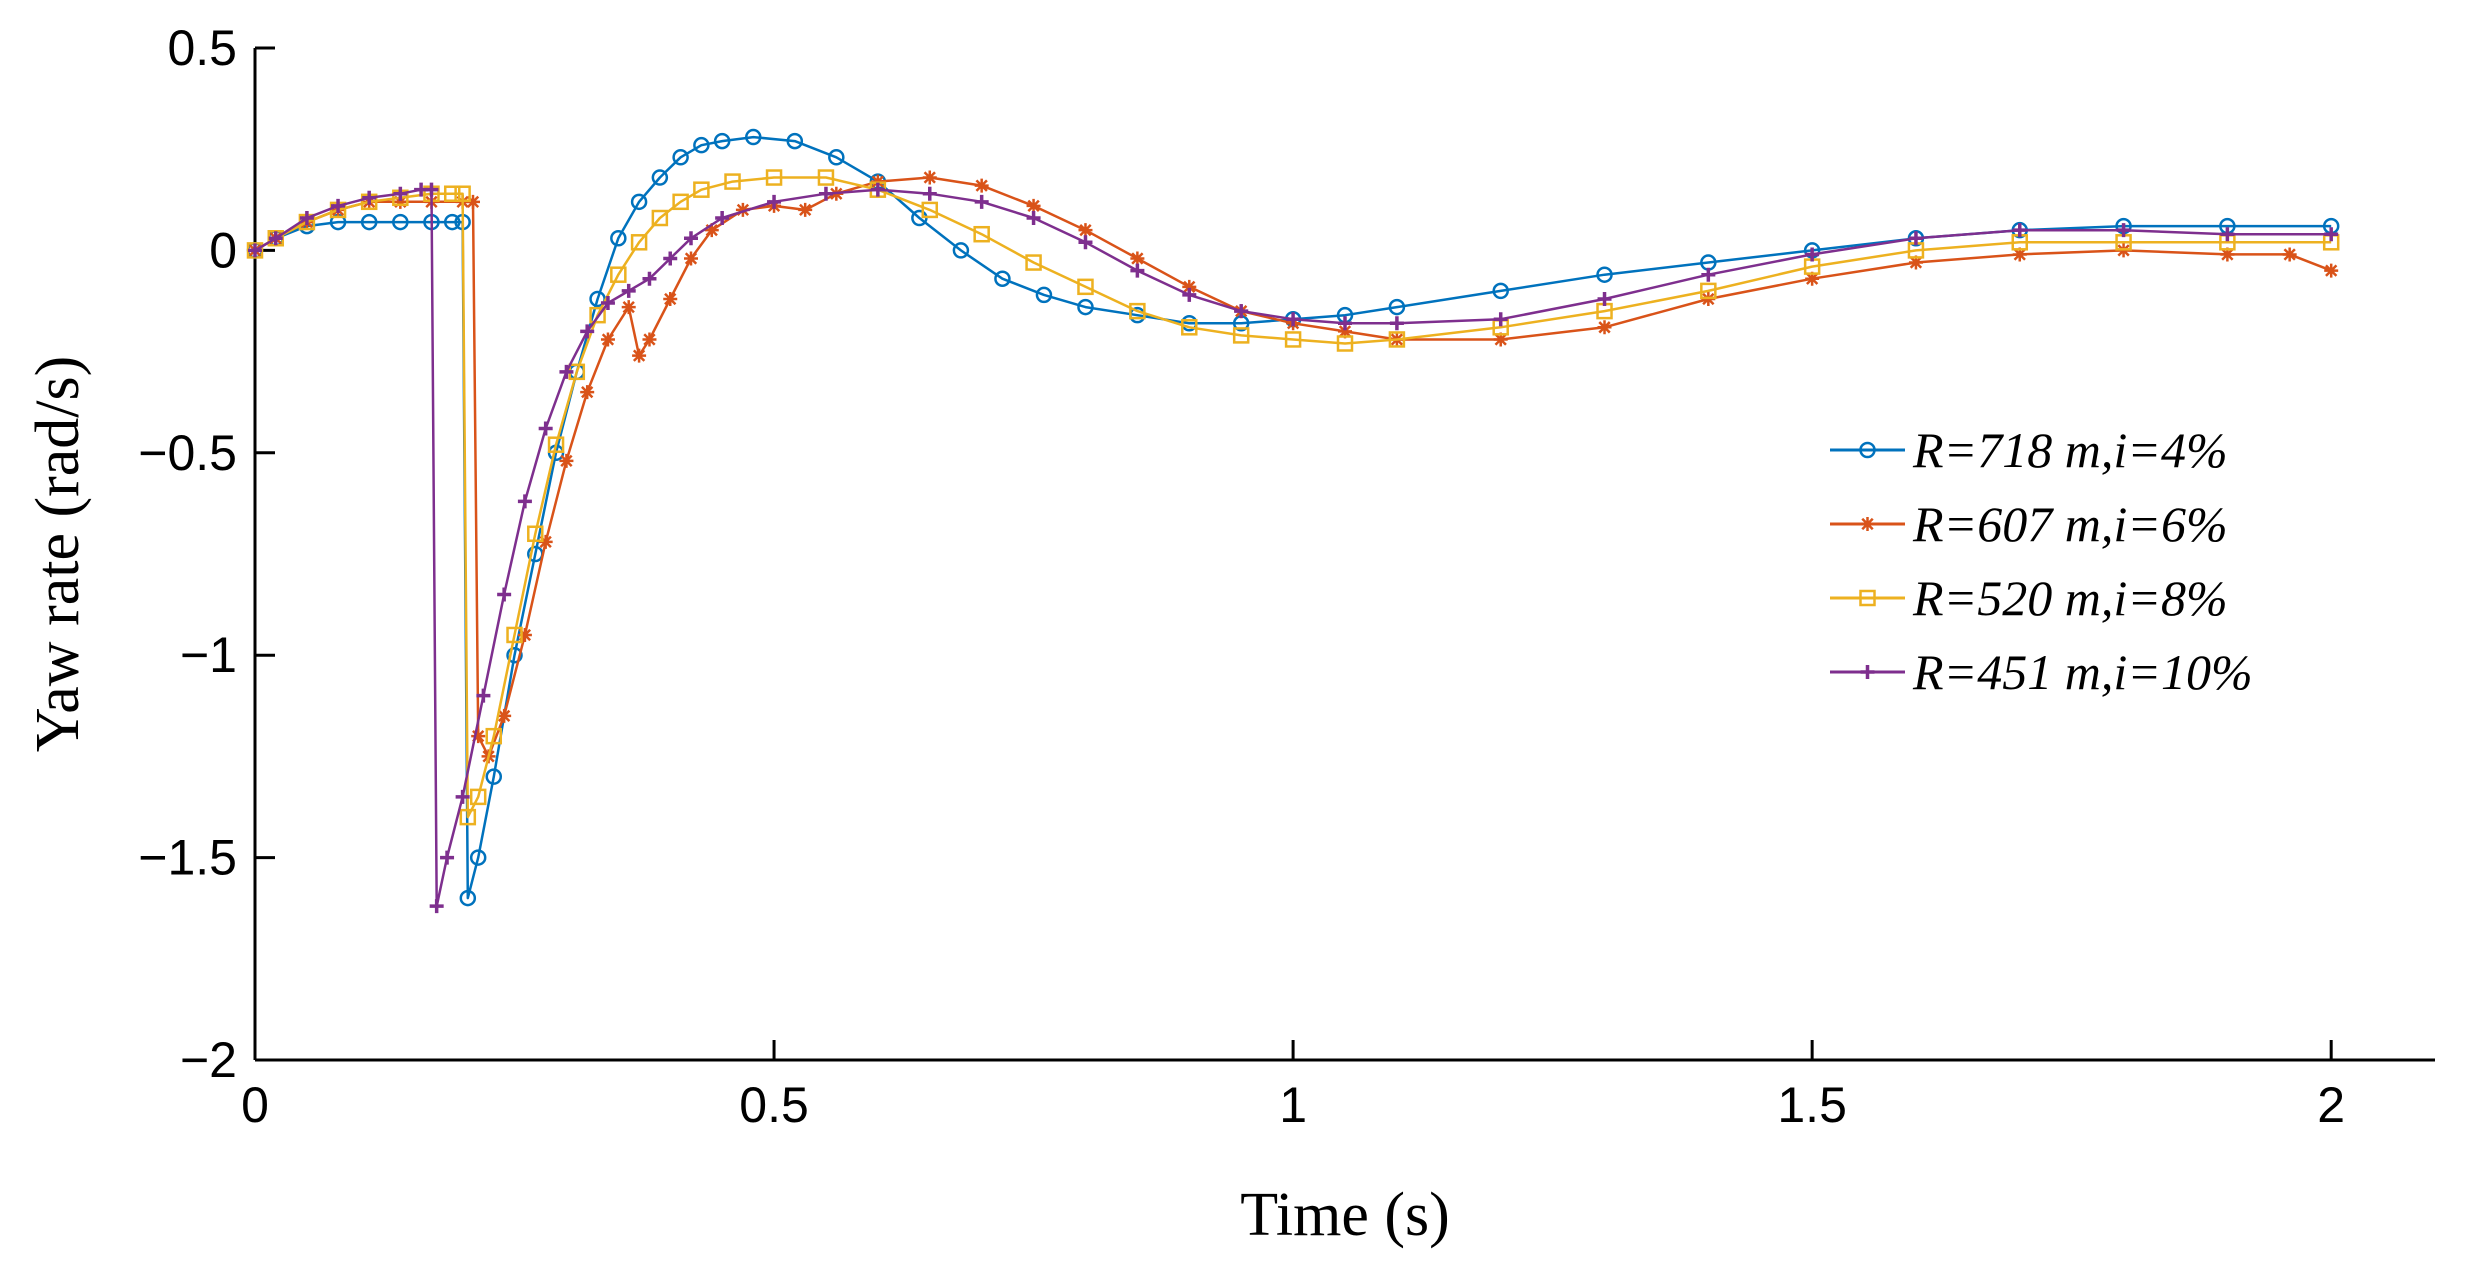 This screenshot has width=2475, height=1272. I want to click on x-tick-label: 0, so click(255, 1105).